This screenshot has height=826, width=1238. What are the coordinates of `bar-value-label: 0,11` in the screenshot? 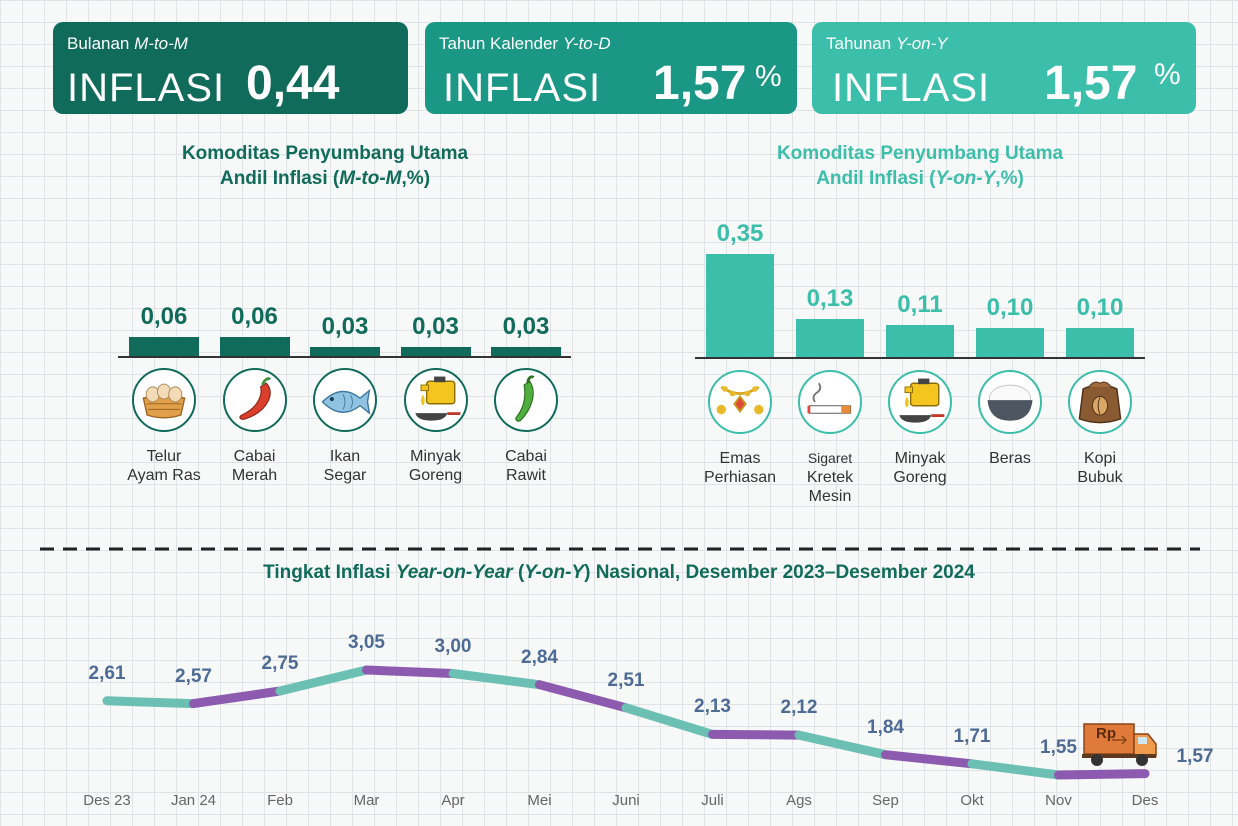 It's located at (920, 304).